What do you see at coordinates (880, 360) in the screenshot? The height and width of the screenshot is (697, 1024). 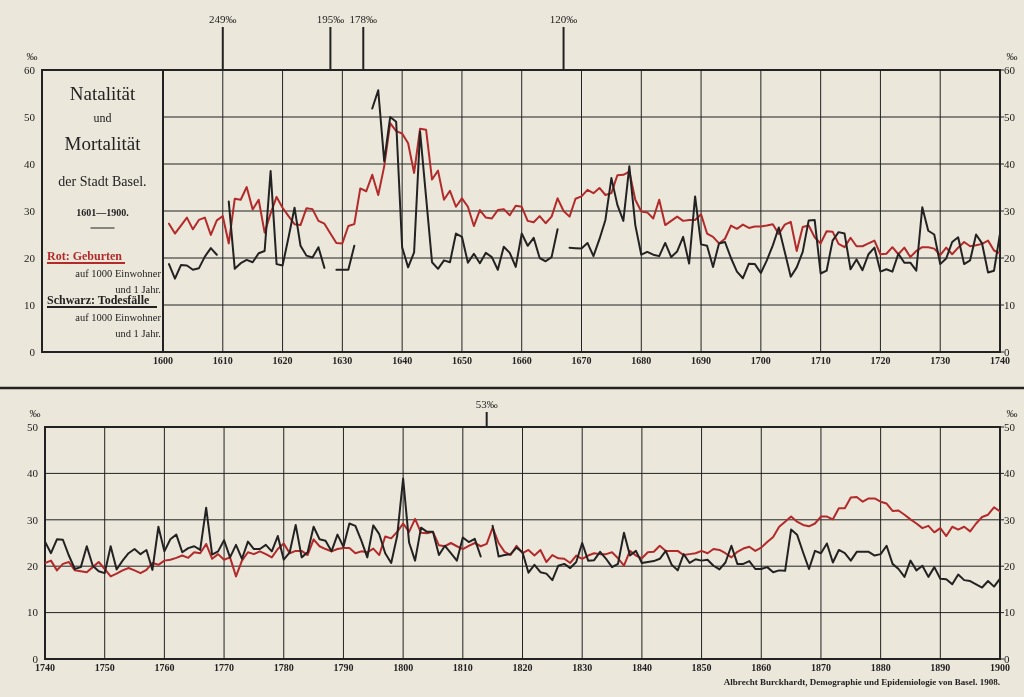 I see `x-tick-label: 1720` at bounding box center [880, 360].